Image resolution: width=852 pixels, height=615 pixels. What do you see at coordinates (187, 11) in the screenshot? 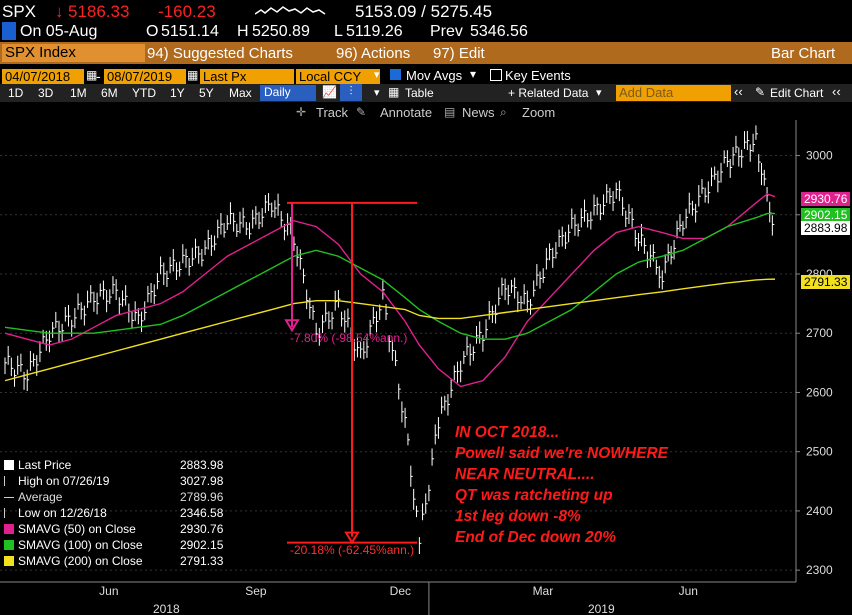
I see `price-change: -160.23` at bounding box center [187, 11].